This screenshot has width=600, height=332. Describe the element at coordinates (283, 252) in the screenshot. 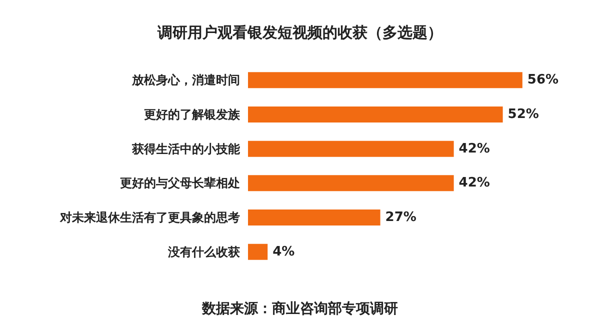

I see `data-label: 4%` at that location.